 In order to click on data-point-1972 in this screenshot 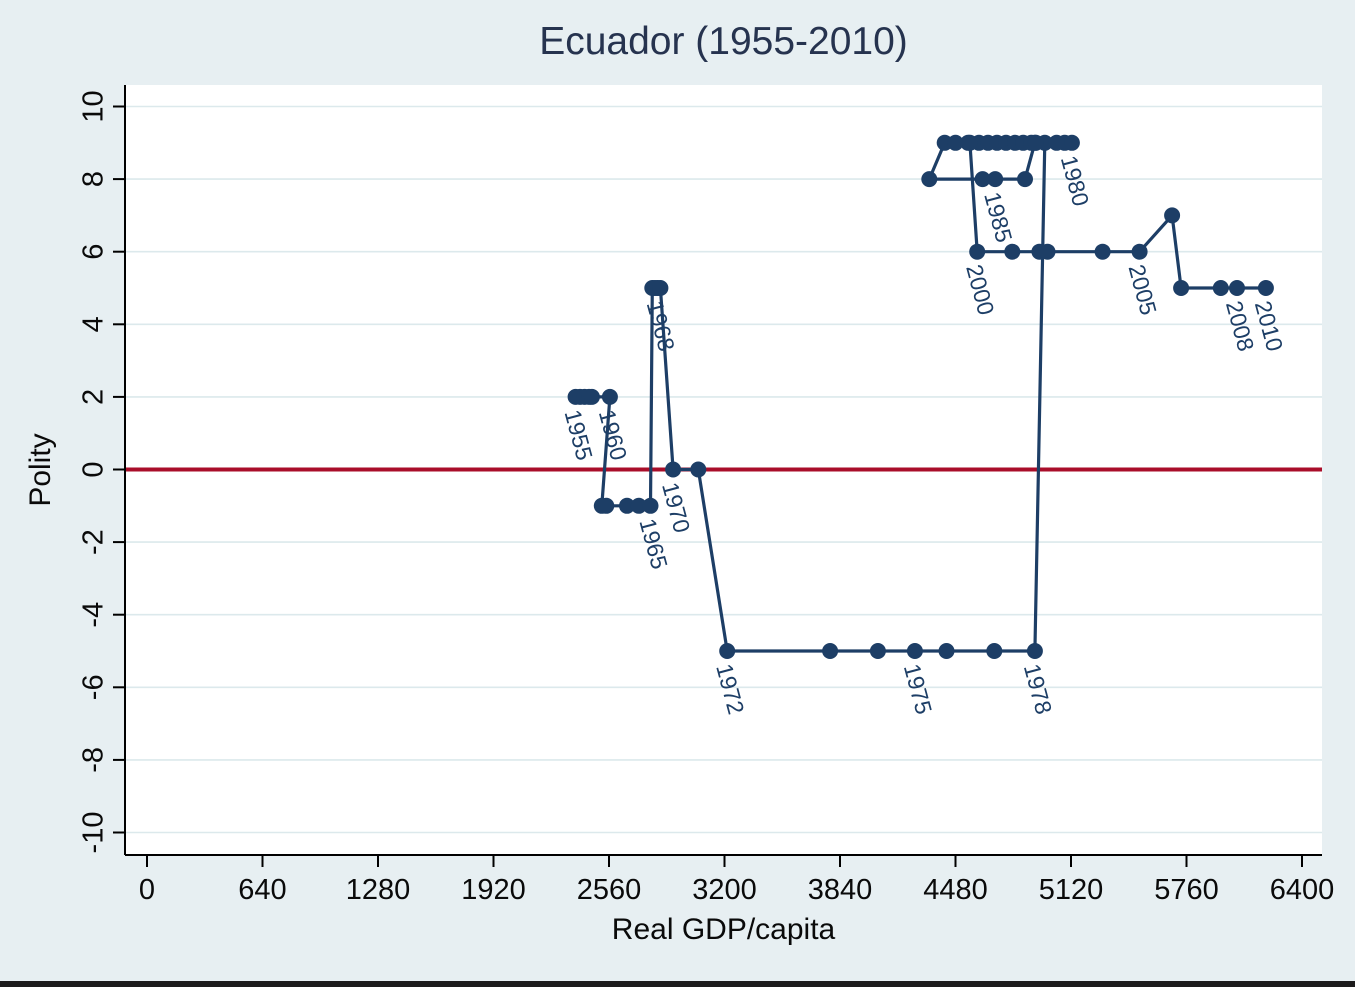, I will do `click(727, 651)`.